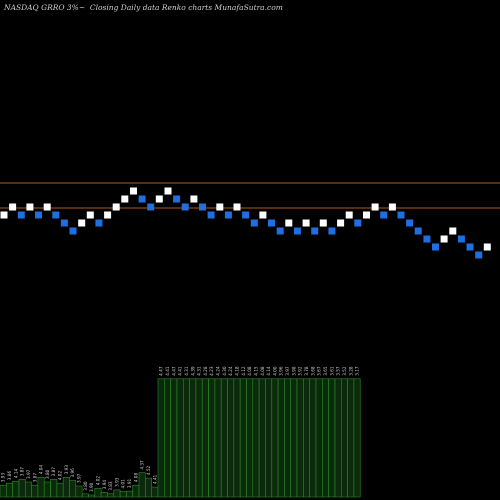 Image resolution: width=500 pixels, height=500 pixels. I want to click on brick-33-up, so click(289, 223).